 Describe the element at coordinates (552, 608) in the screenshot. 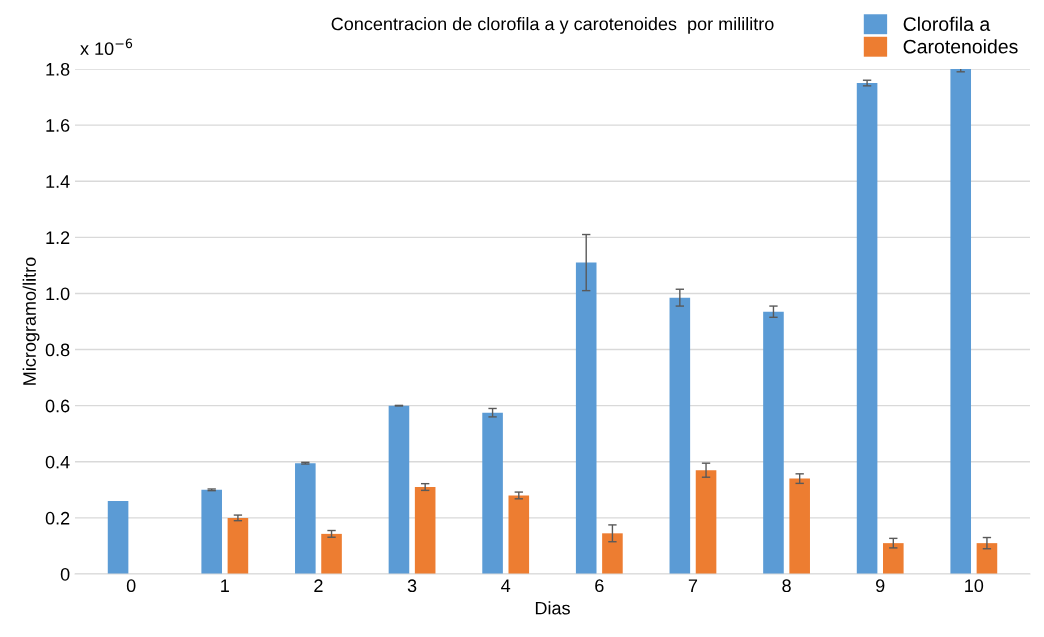

I see `x-axis-title: Dias` at that location.